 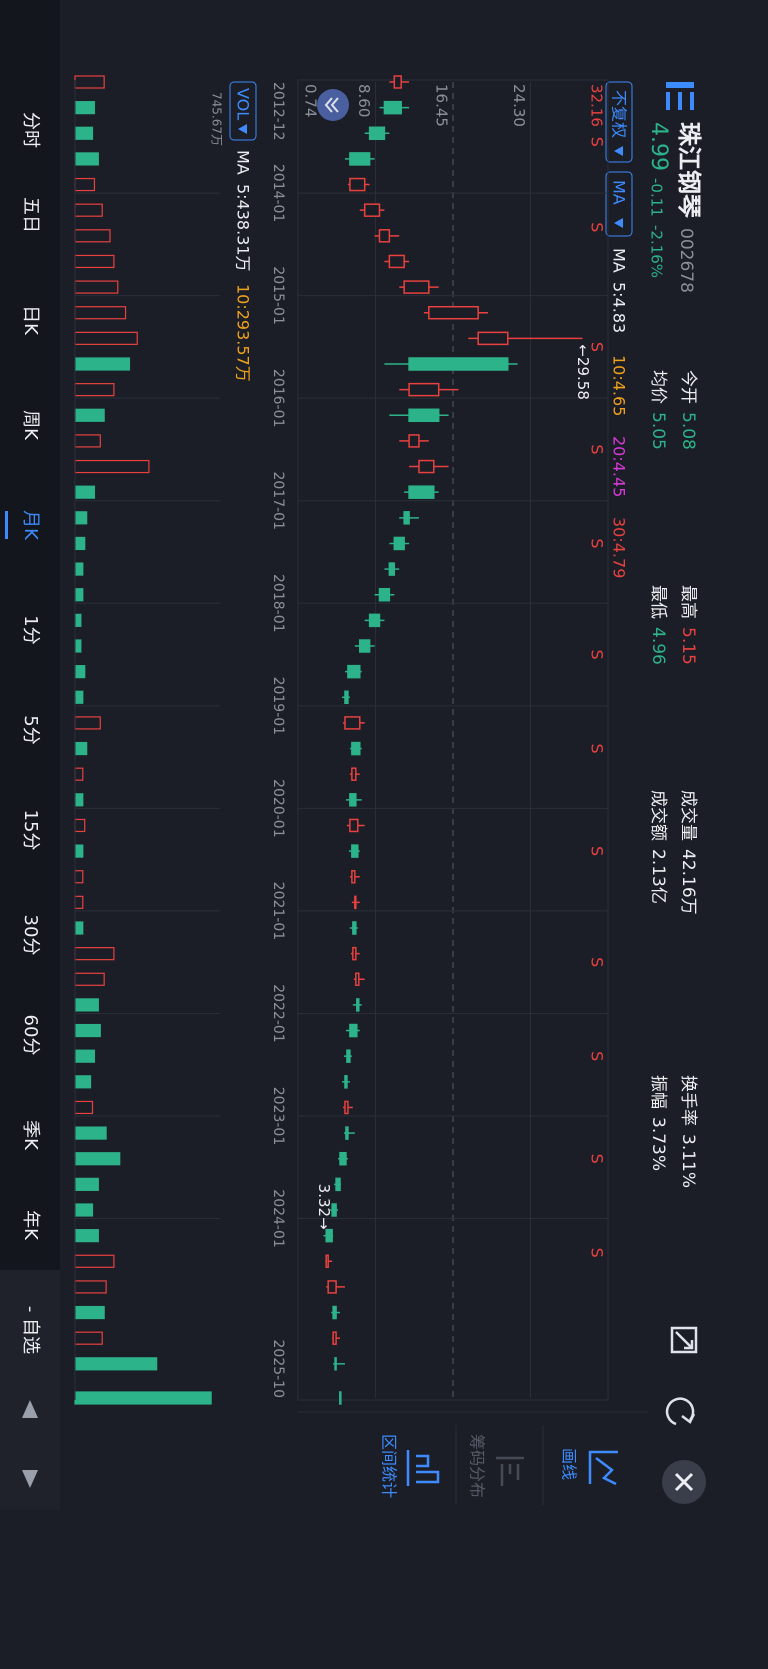 What do you see at coordinates (477, 1466) in the screenshot?
I see `tool-label: 筹码分布` at bounding box center [477, 1466].